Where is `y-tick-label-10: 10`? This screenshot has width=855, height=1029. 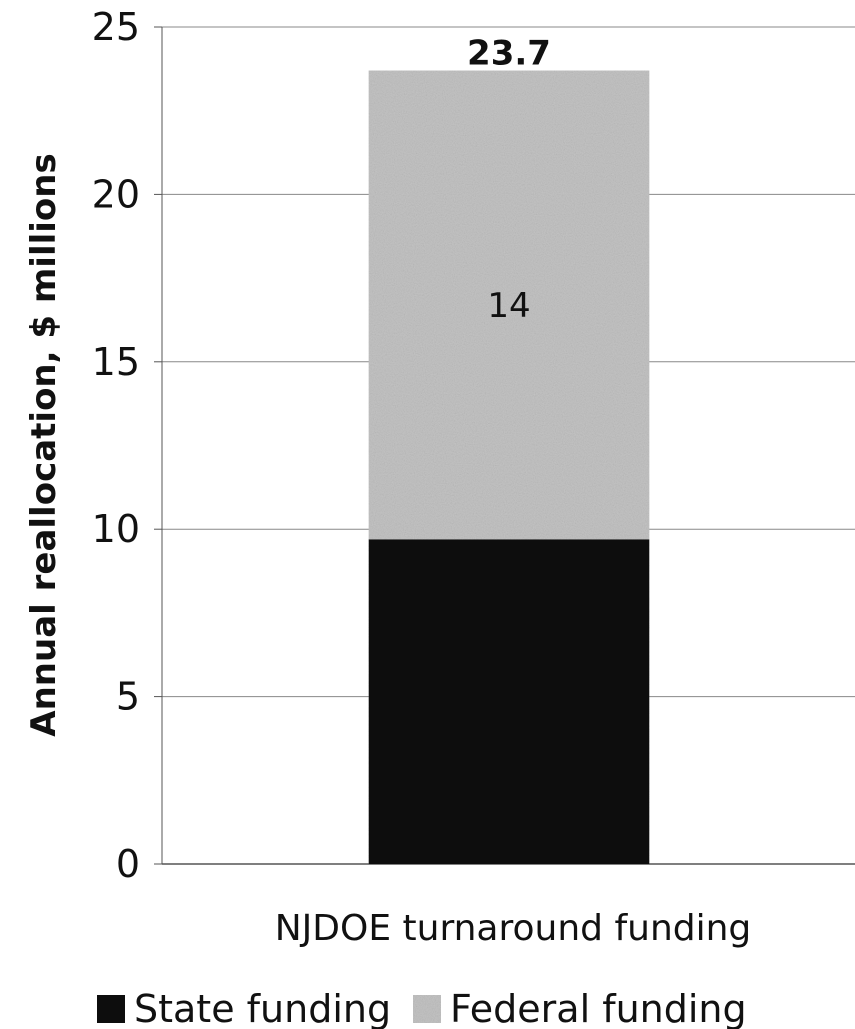
y-tick-label-10: 10 is located at coordinates (116, 529).